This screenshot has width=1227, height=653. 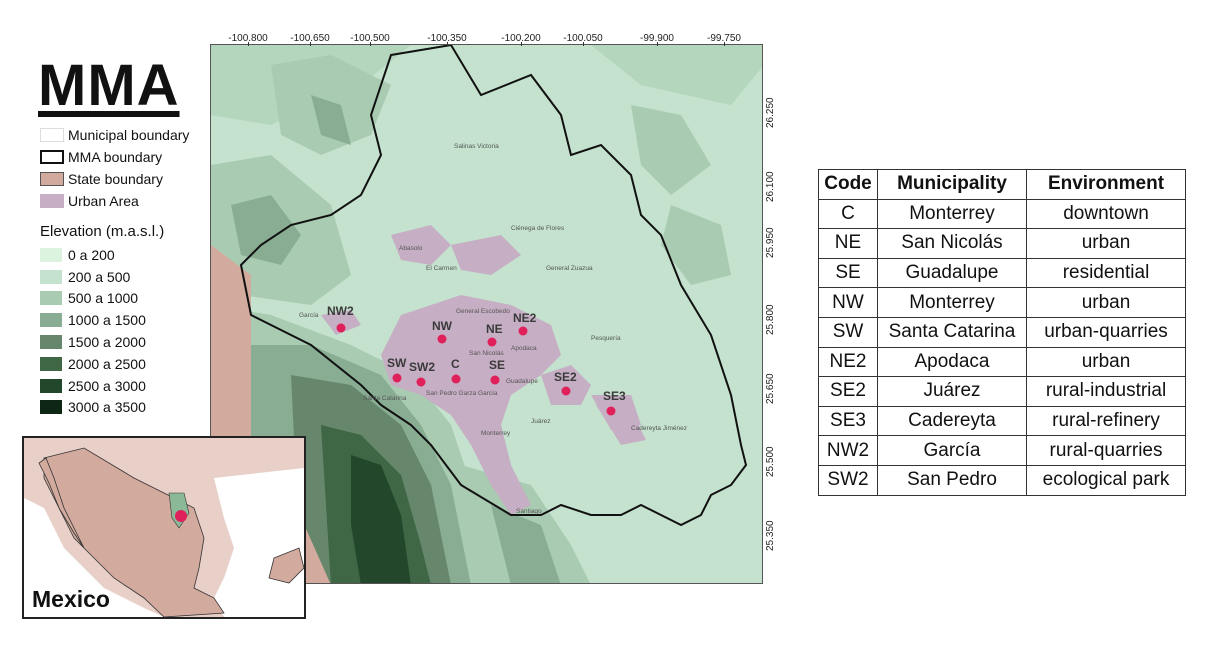 I want to click on legend-item-urban-area: Urban Area, so click(x=125, y=201).